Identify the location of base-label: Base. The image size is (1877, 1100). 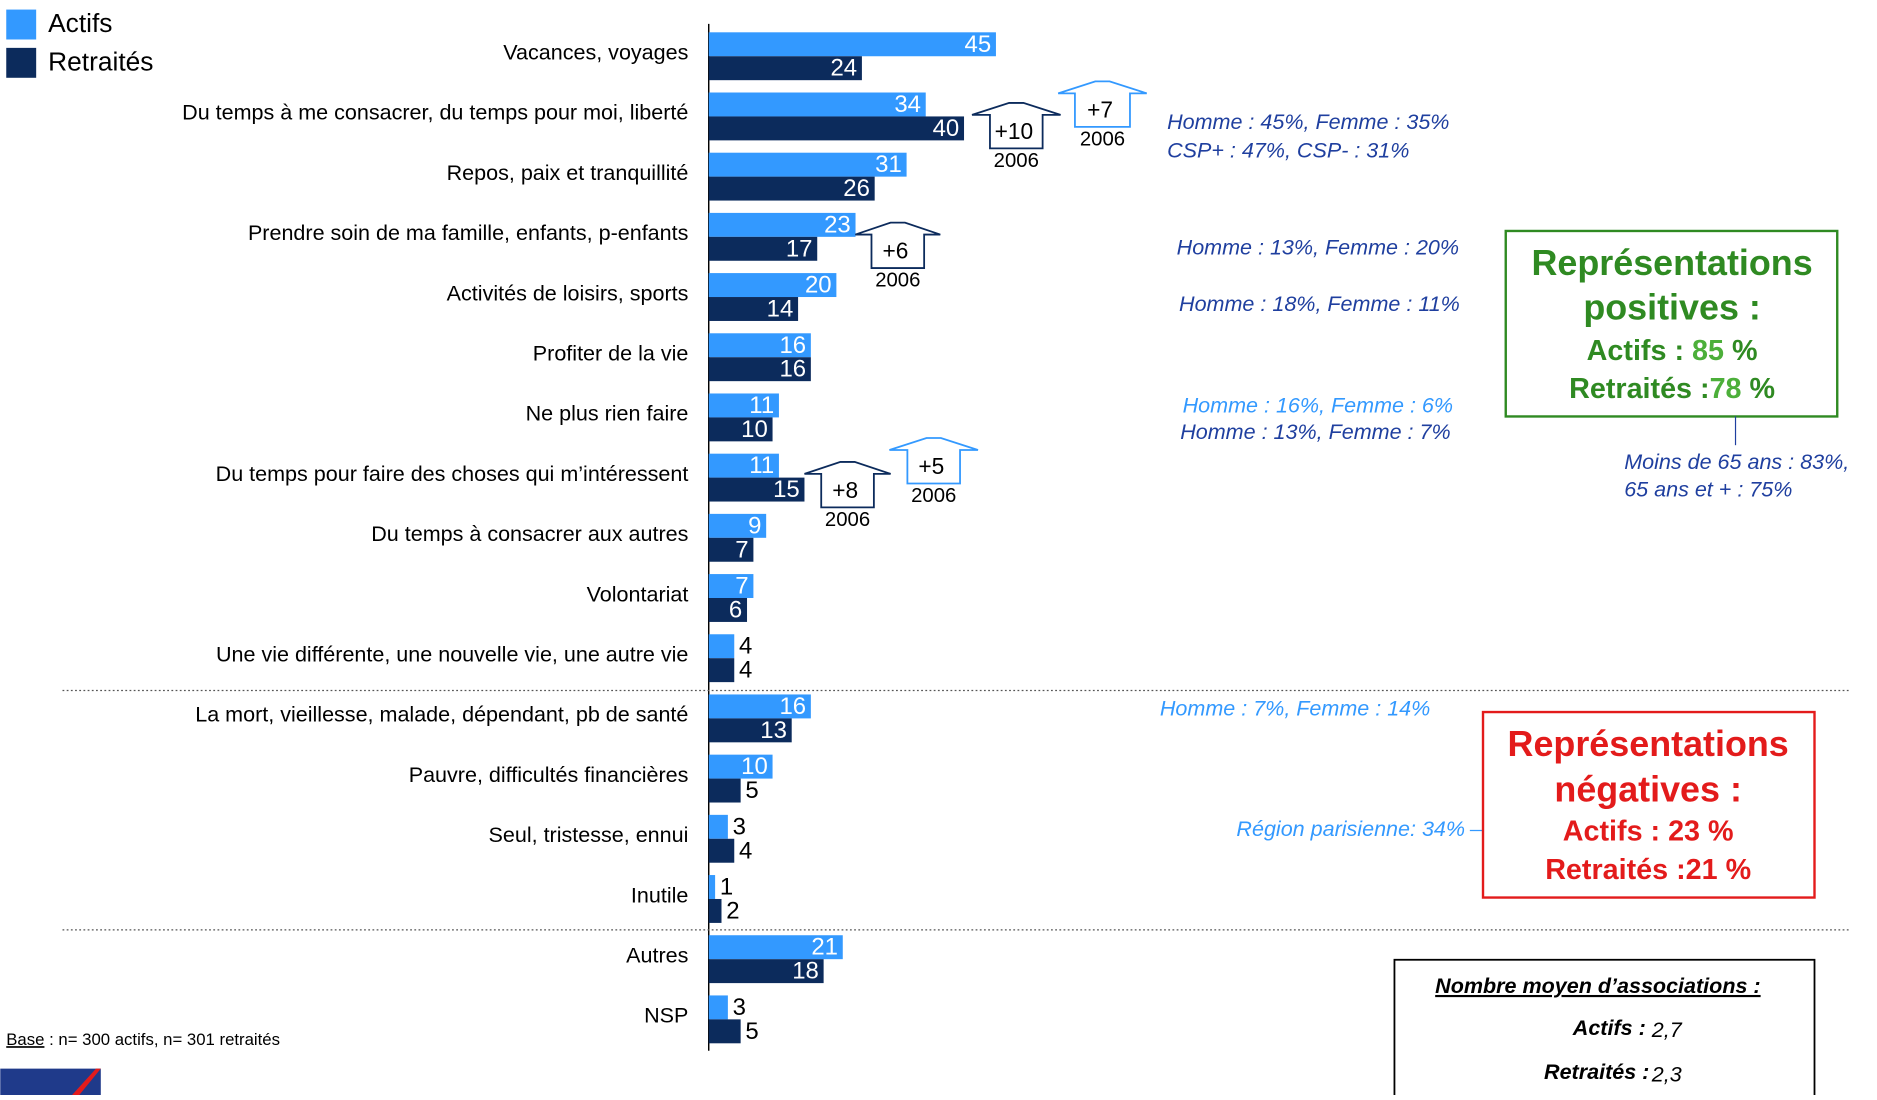
(25, 1040).